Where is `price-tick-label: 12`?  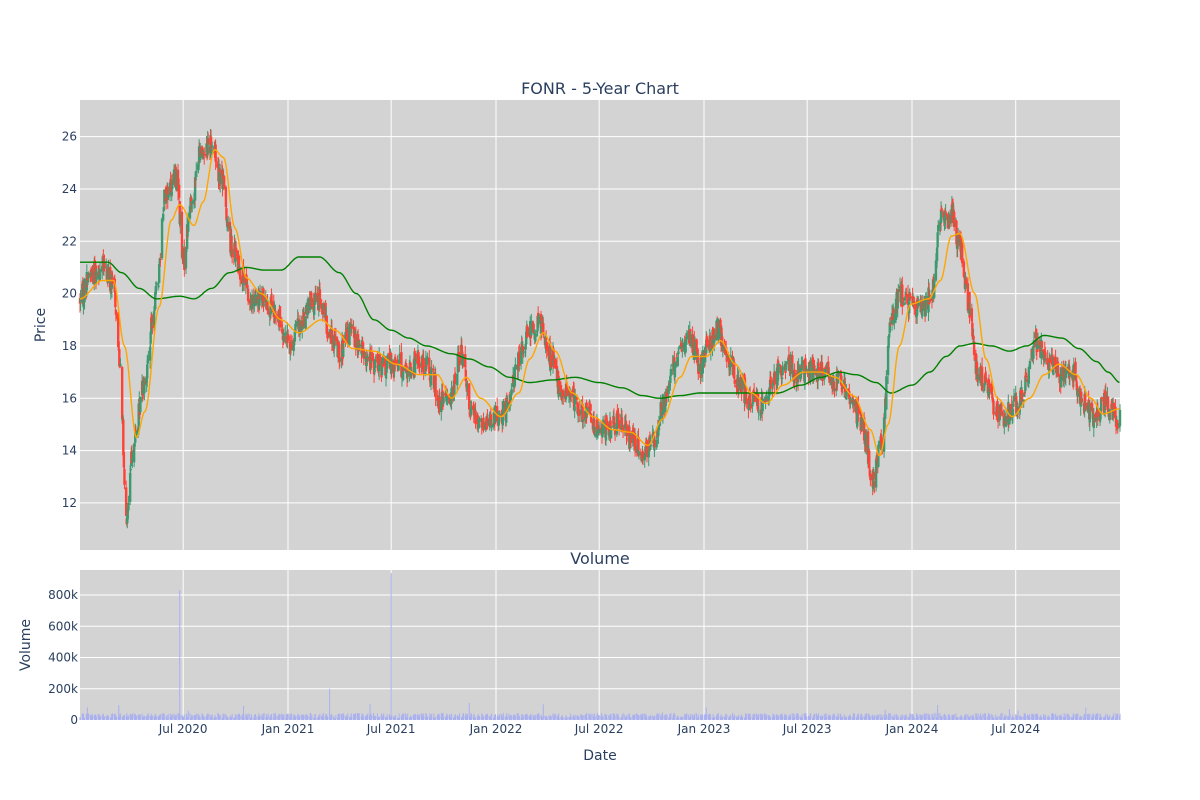 price-tick-label: 12 is located at coordinates (69, 503).